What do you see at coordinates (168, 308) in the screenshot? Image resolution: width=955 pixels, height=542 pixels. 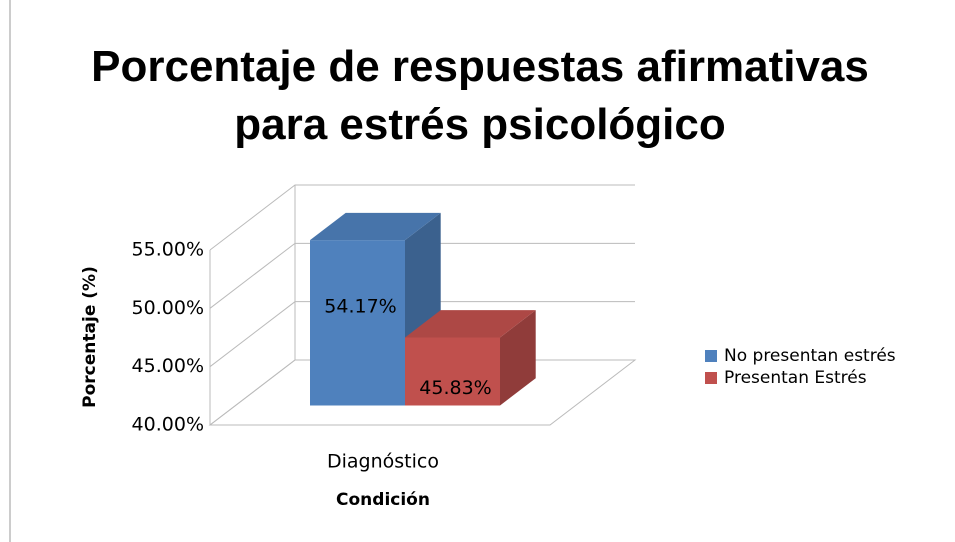 I see `y-tick-label: 50.00%` at bounding box center [168, 308].